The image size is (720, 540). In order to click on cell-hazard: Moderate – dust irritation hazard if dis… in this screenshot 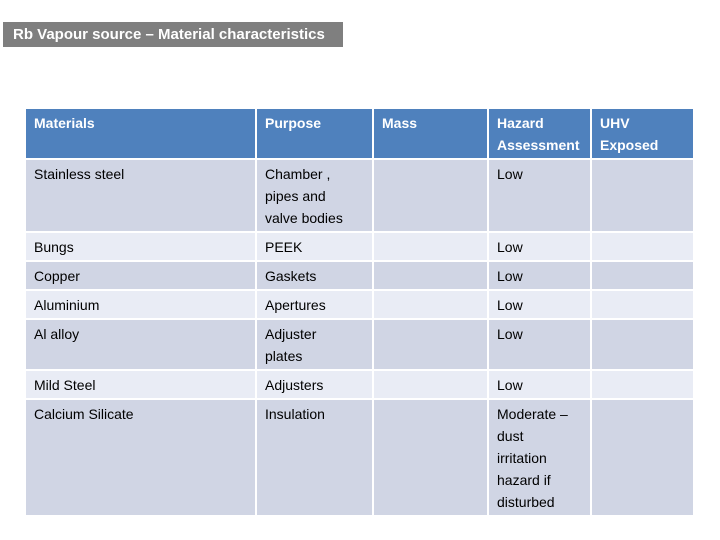, I will do `click(539, 457)`.